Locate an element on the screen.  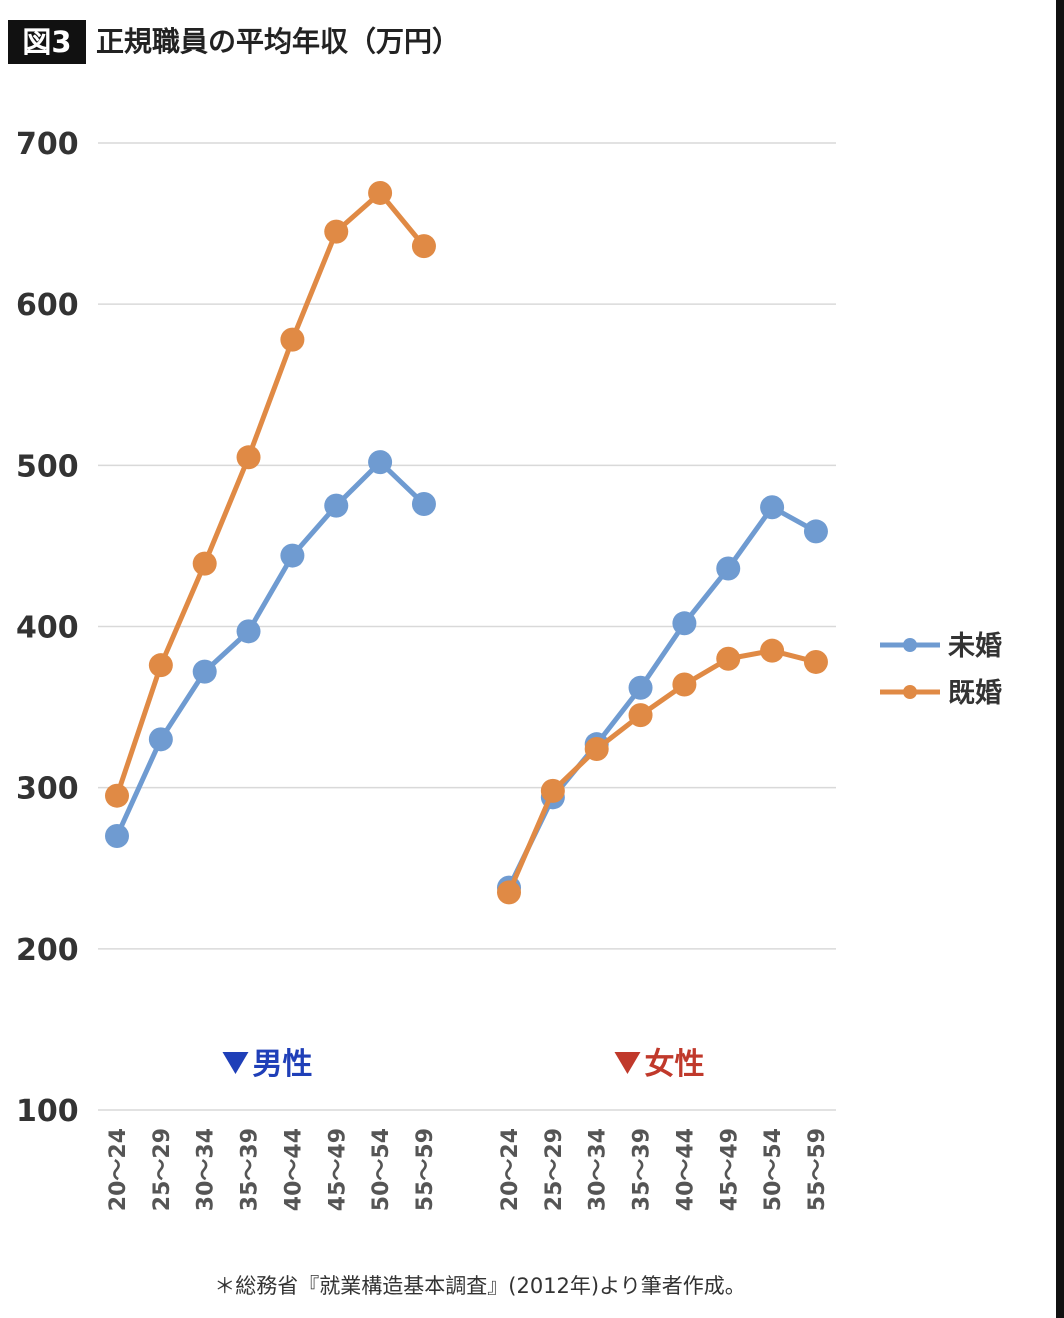
y-tick-label: 200 is located at coordinates (47, 950).